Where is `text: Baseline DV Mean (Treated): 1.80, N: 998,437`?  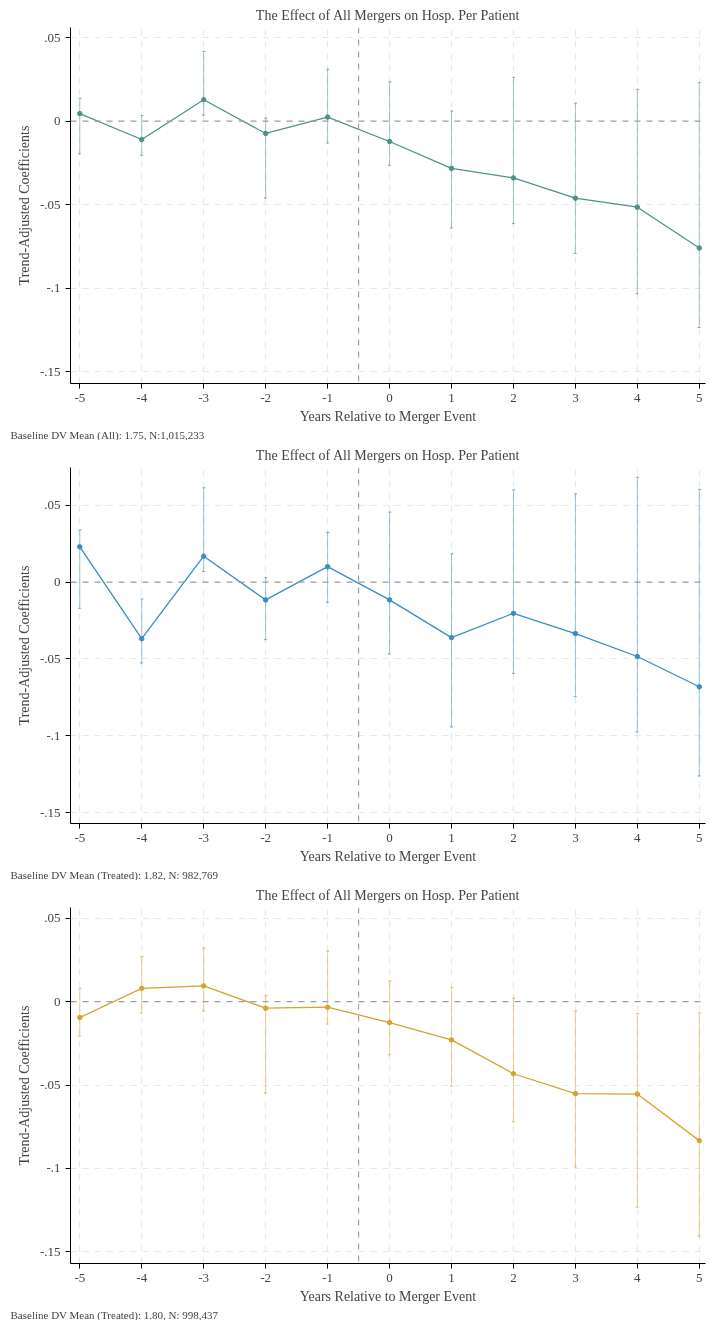
text: Baseline DV Mean (Treated): 1.80, N: 998,437 is located at coordinates (114, 1315).